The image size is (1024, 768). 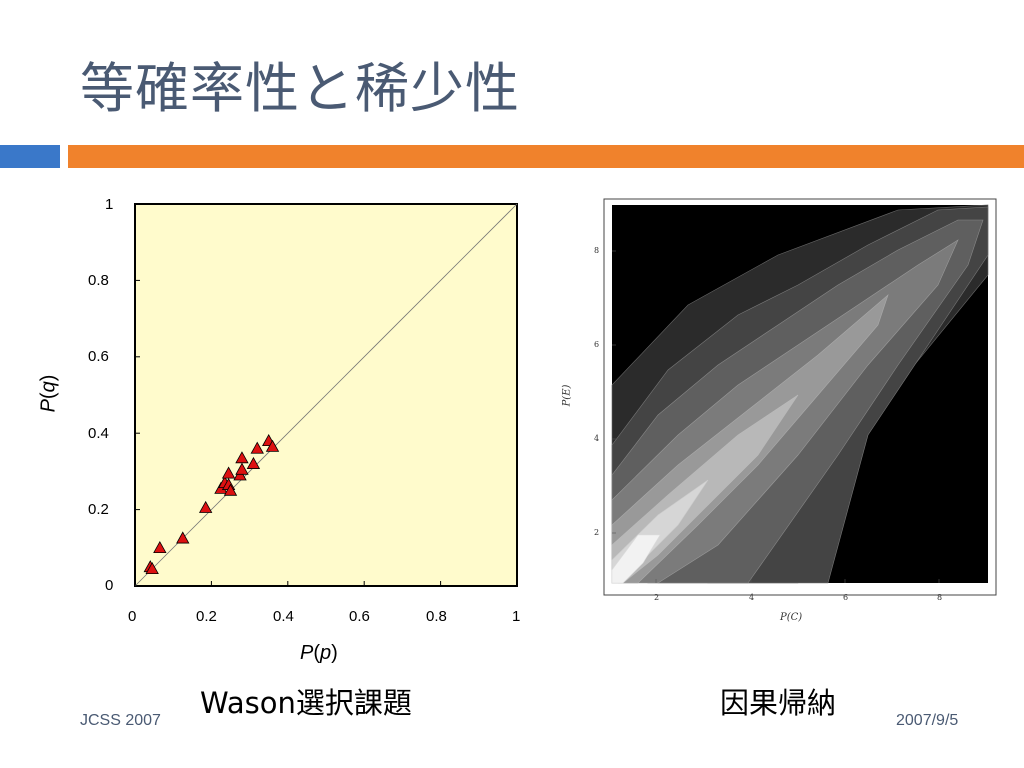 I want to click on y-tick-1: 1, so click(x=109, y=204).